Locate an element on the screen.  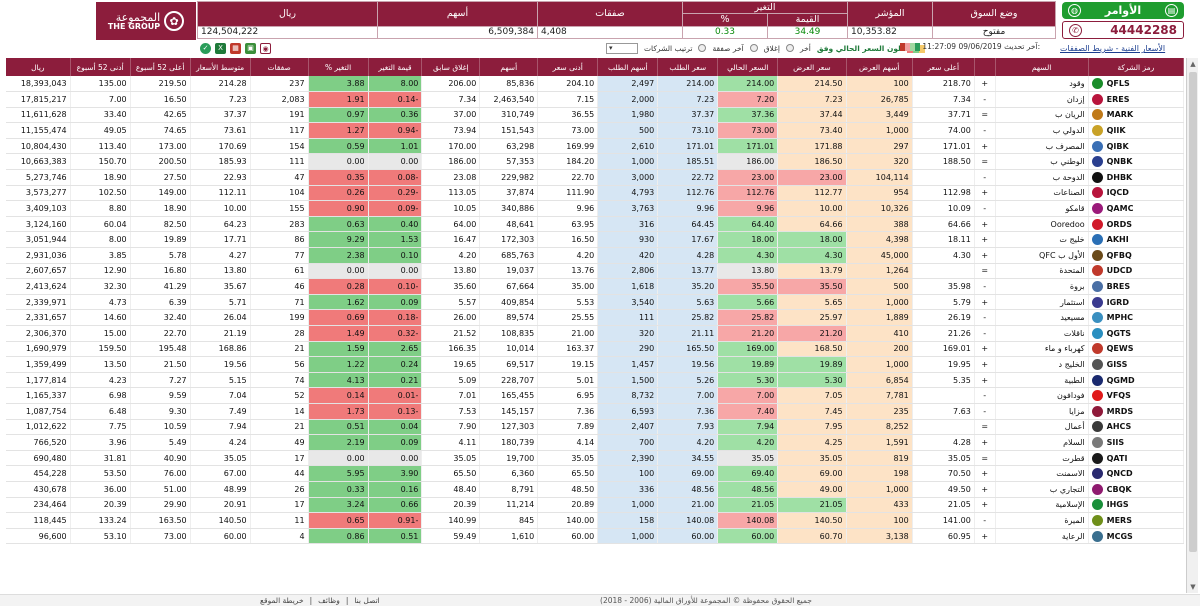
column-header: السهم is located at coordinates (1042, 67).